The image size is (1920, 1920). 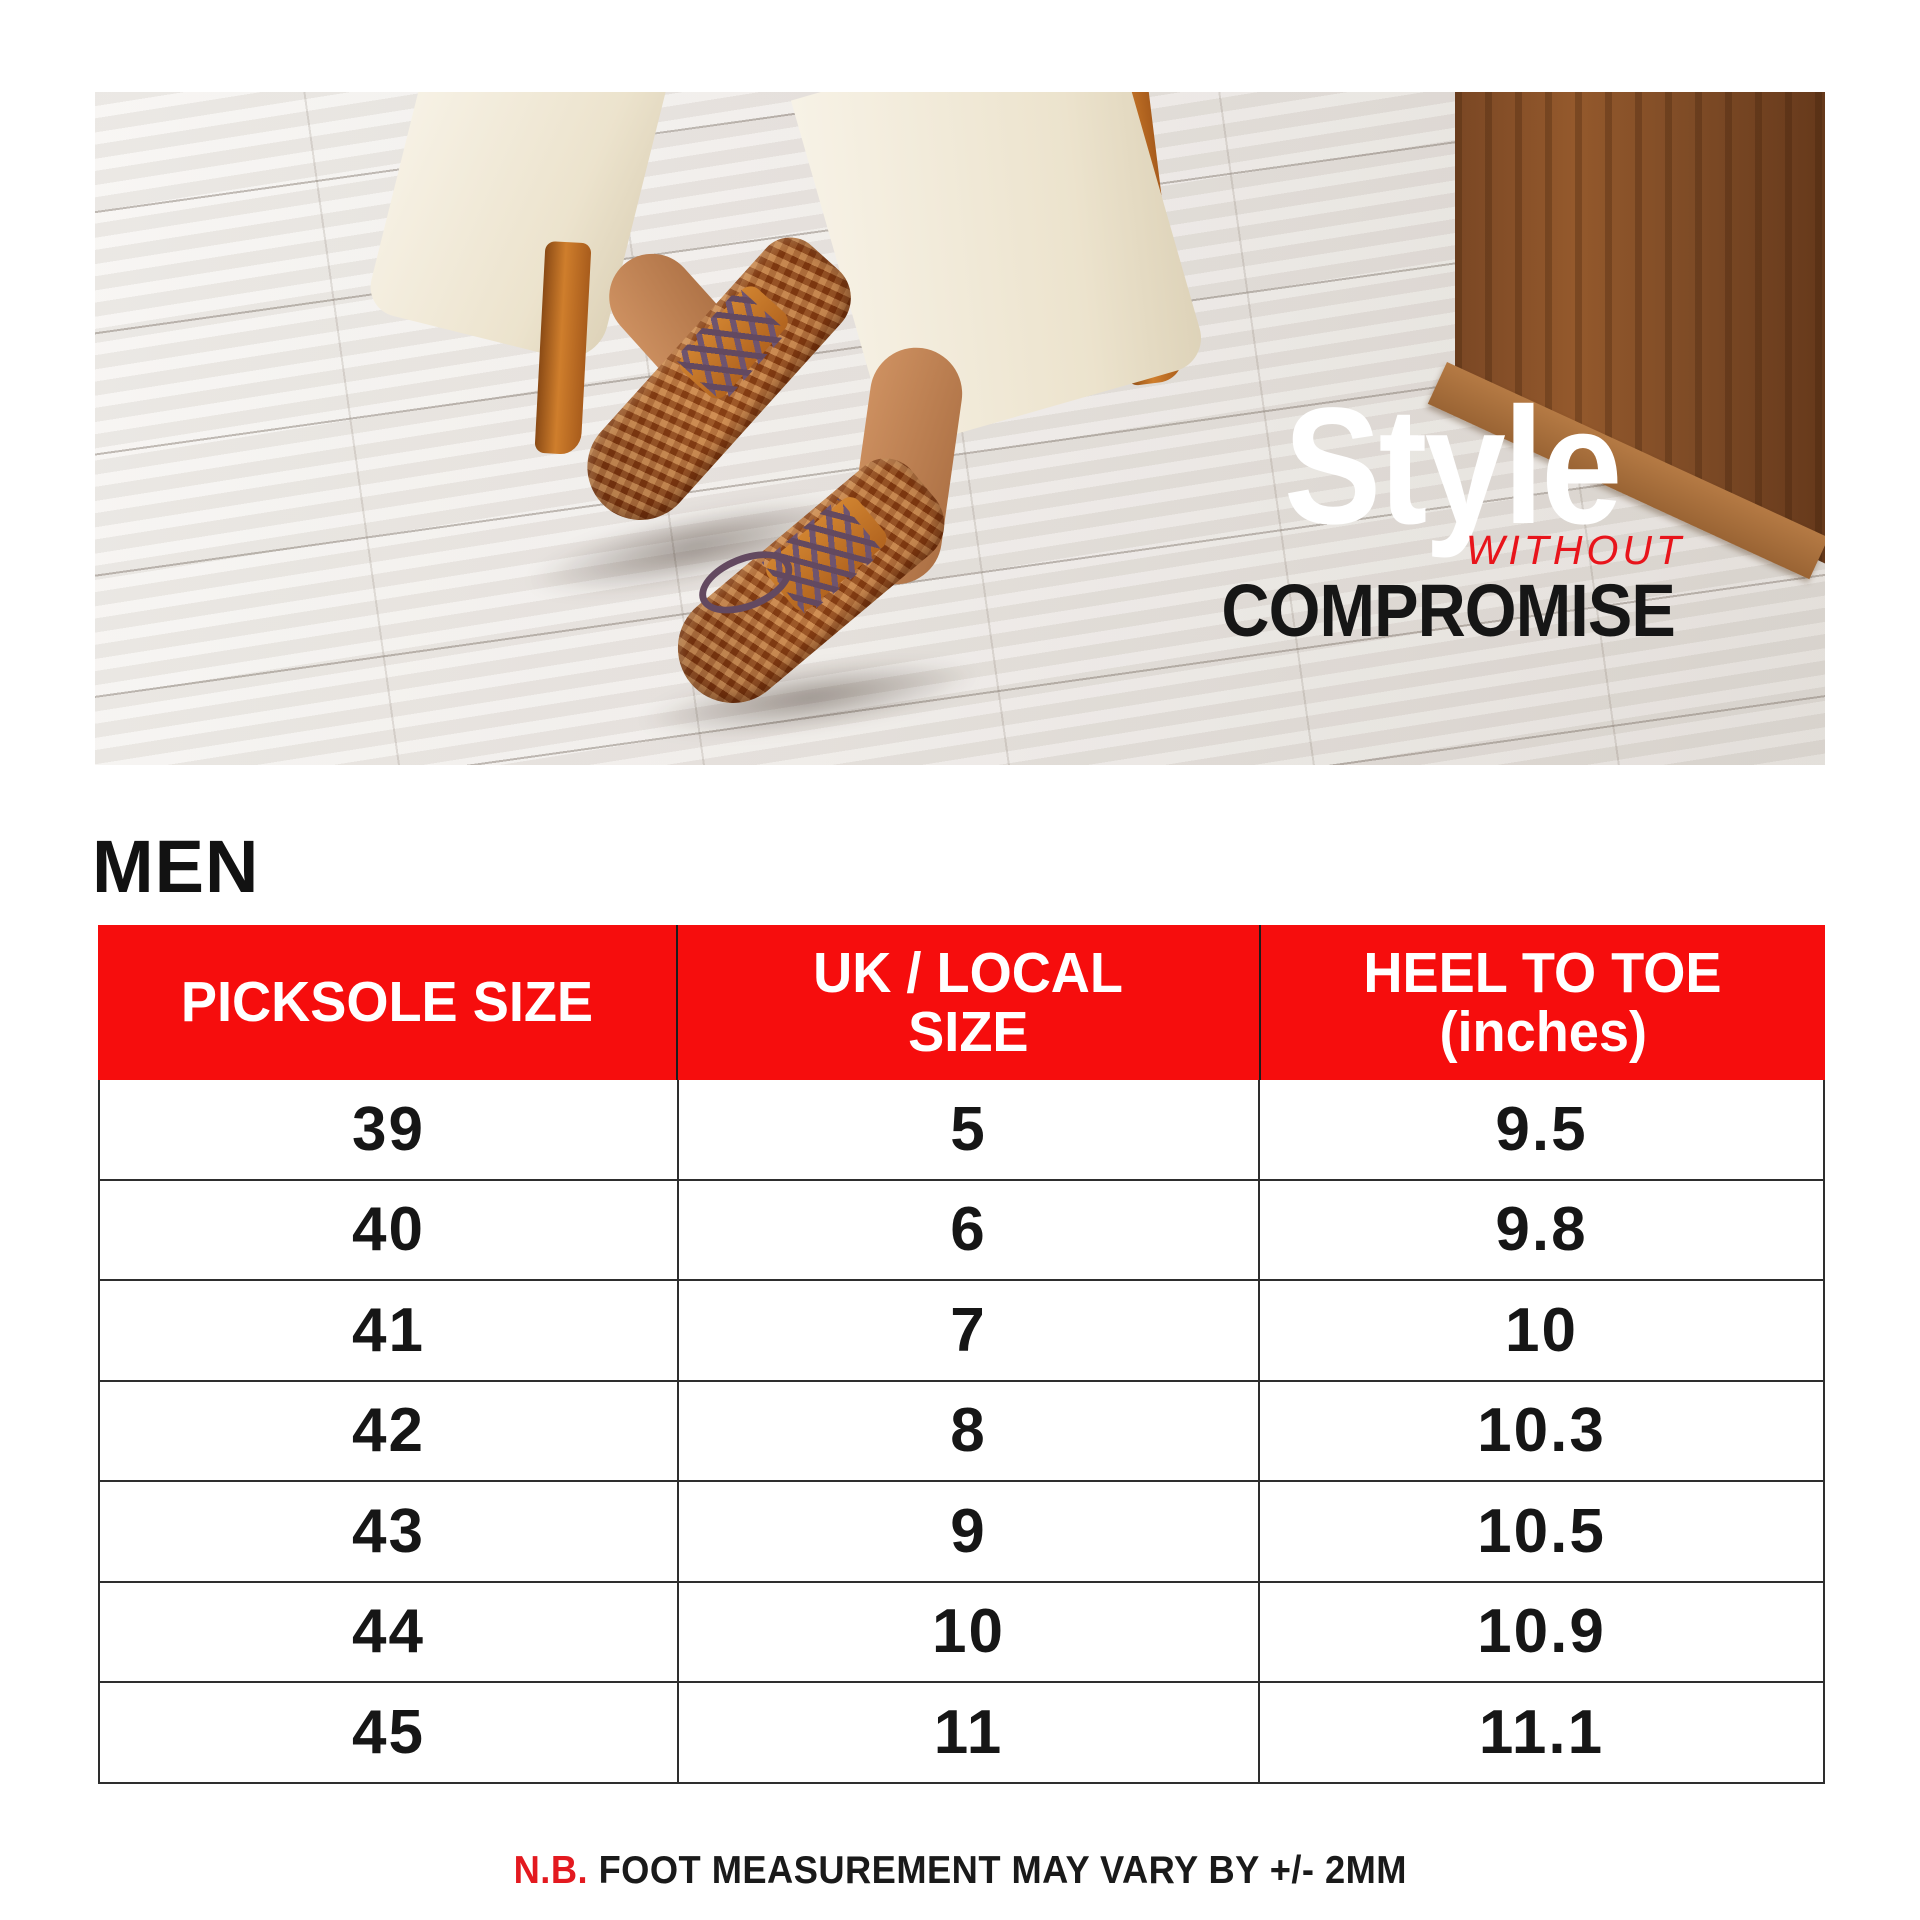 What do you see at coordinates (1540, 1229) in the screenshot?
I see `cell-heel-to-toe: 9.8` at bounding box center [1540, 1229].